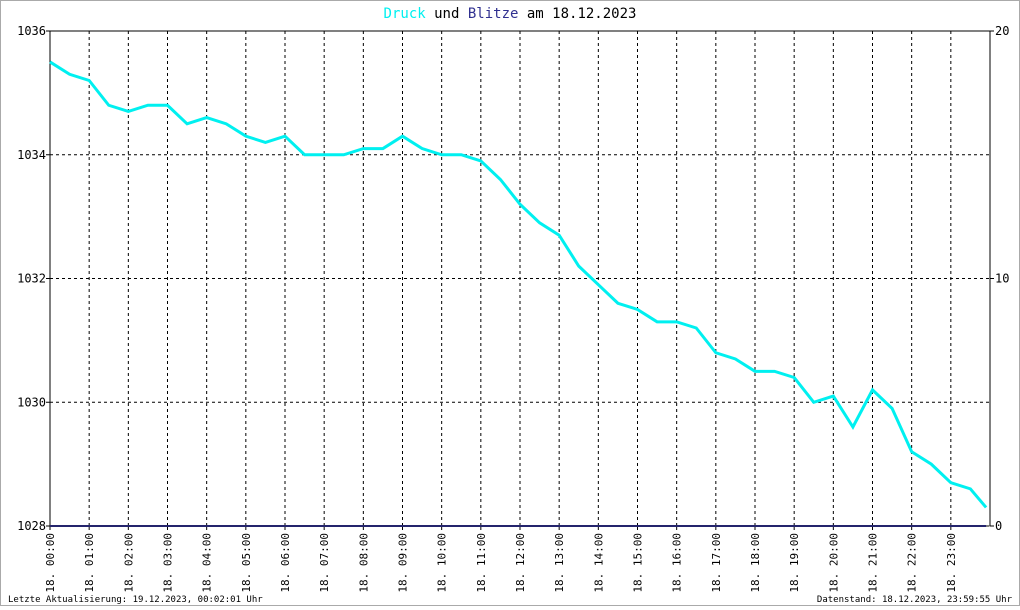 The width and height of the screenshot is (1020, 610). What do you see at coordinates (1002, 279) in the screenshot?
I see `y2-tick-label: 10` at bounding box center [1002, 279].